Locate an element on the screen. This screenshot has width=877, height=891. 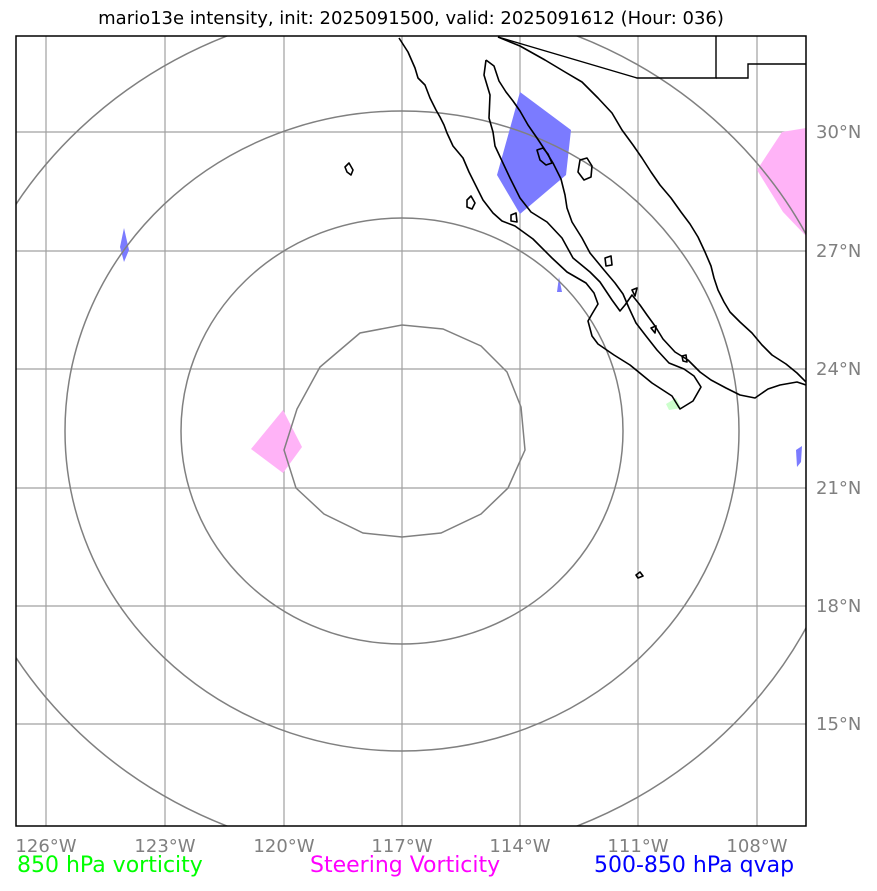
lat-label-24n: 24°N is located at coordinates (838, 369).